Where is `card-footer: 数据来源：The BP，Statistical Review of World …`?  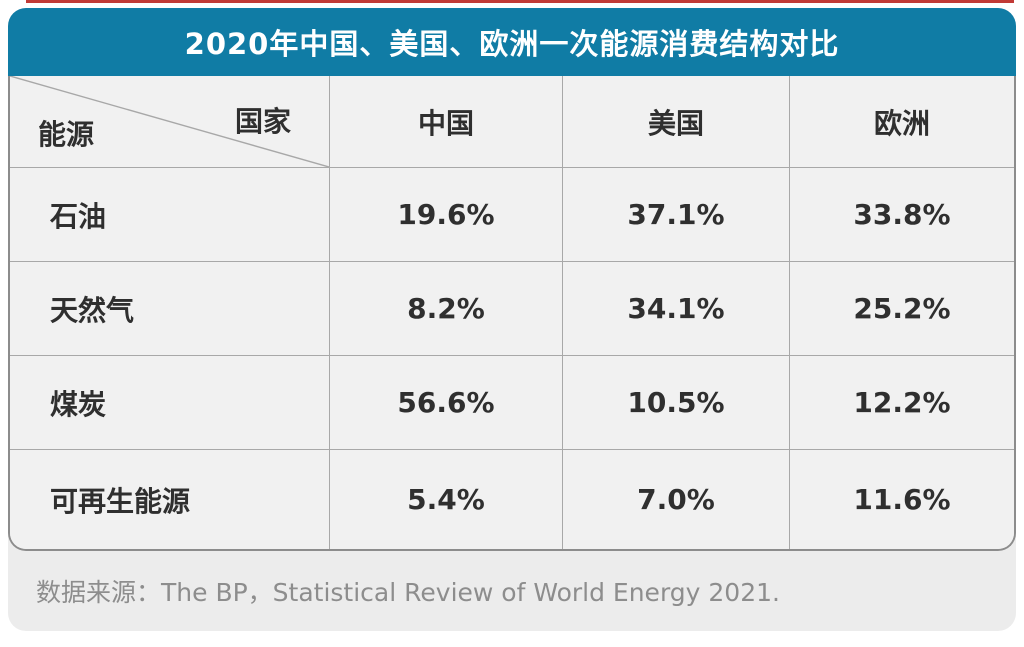
card-footer: 数据来源：The BP，Statistical Review of World … is located at coordinates (512, 591).